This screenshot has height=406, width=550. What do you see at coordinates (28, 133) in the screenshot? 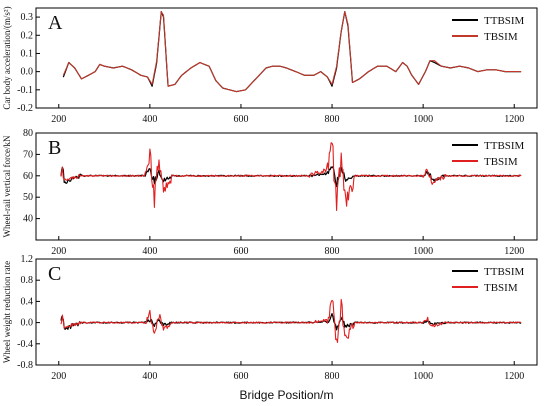
I see `y-tick-label: 80` at bounding box center [28, 133].